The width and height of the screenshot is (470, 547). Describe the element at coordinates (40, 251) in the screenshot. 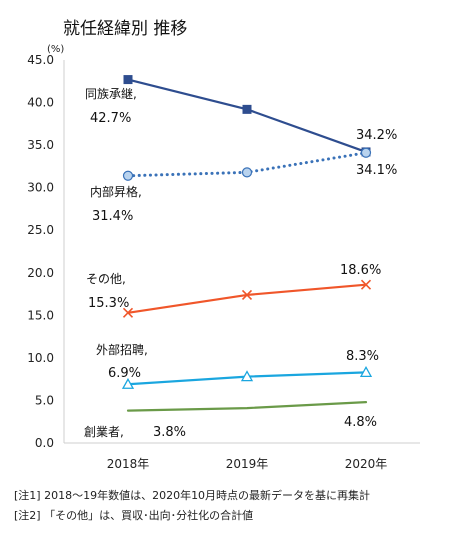

I see `y-tick-labels: 45.0 40.0 35.0 30.0 25.0 20.0 15.0 10.0 5.0 0.0` at that location.